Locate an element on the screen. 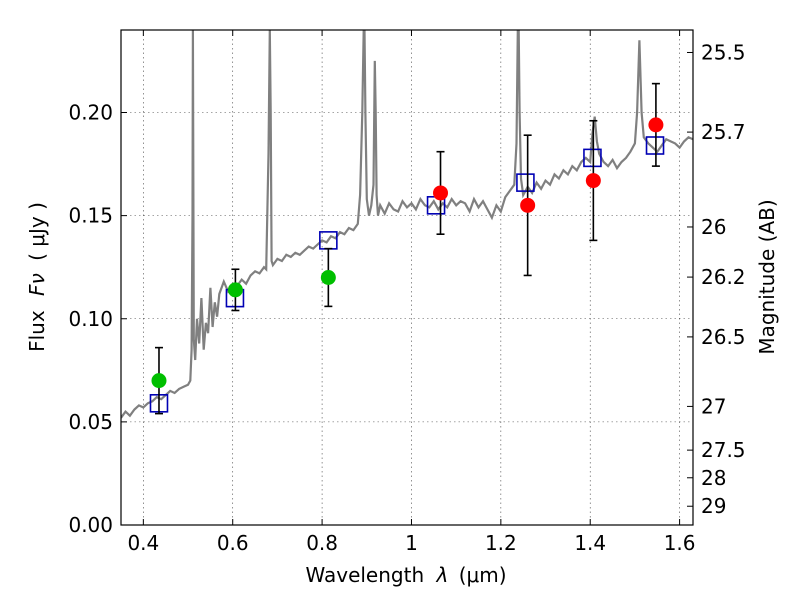  x-tick-label-2: 0.8 is located at coordinates (322, 543).